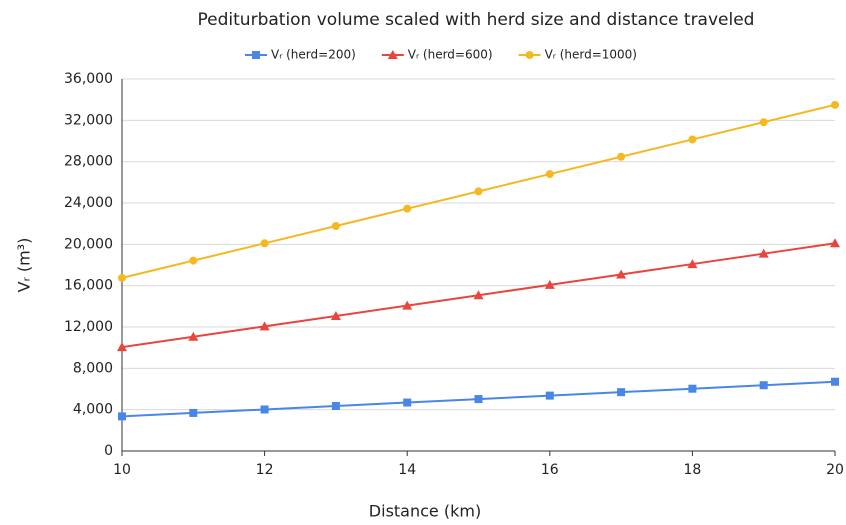 Image resolution: width=846 pixels, height=525 pixels. Describe the element at coordinates (88, 286) in the screenshot. I see `y-tick-label: 16,000` at that location.